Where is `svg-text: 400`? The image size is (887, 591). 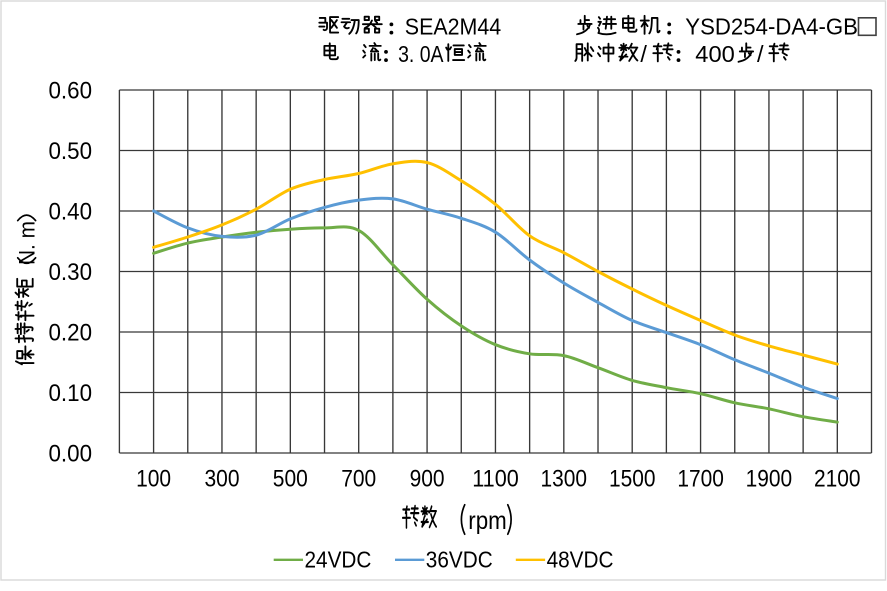 svg-text: 400 is located at coordinates (715, 54).